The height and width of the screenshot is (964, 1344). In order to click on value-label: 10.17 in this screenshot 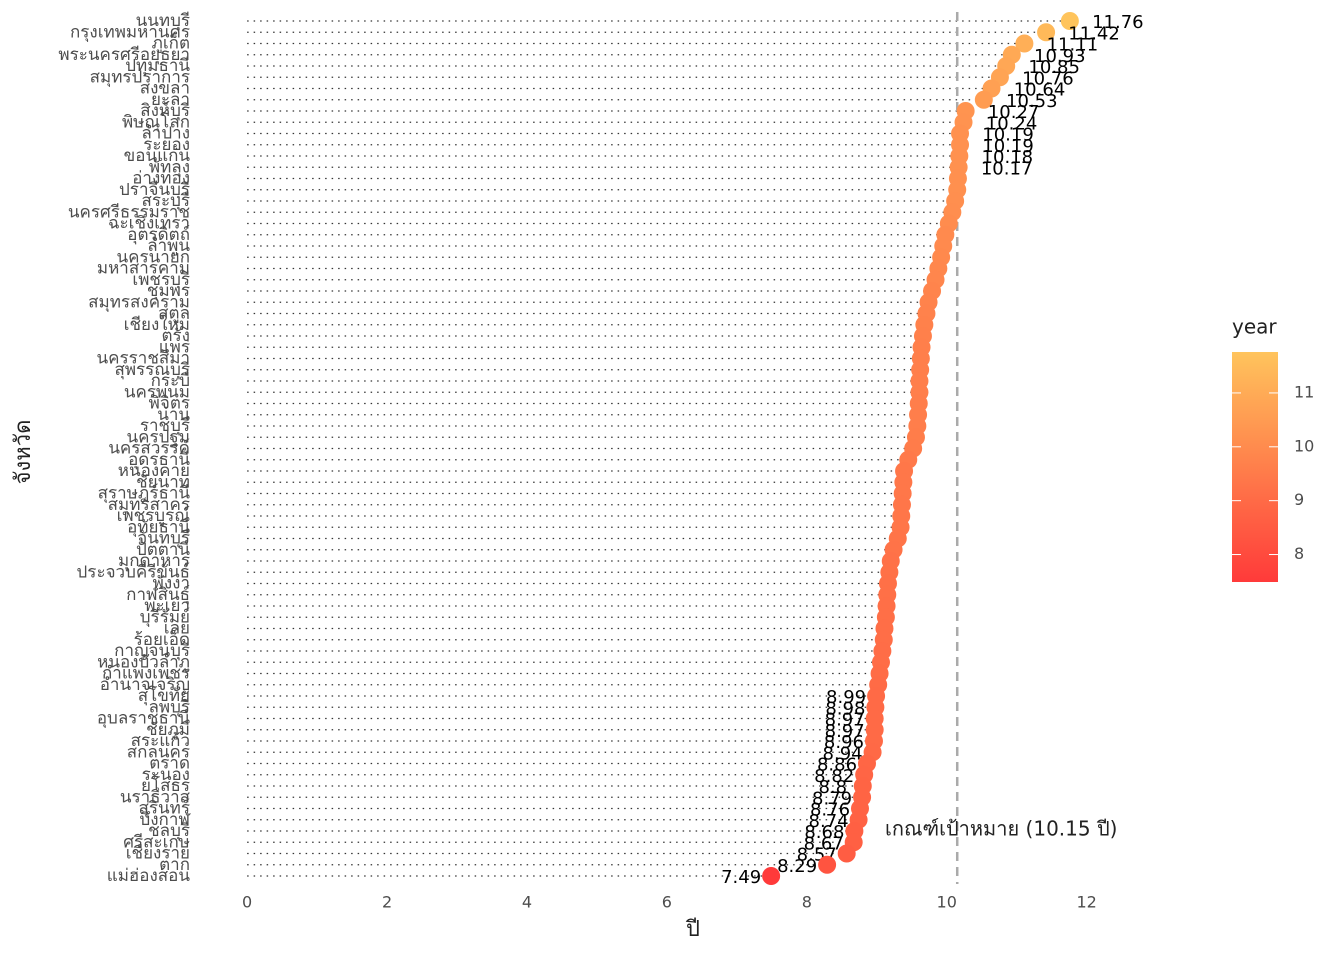, I will do `click(1007, 168)`.